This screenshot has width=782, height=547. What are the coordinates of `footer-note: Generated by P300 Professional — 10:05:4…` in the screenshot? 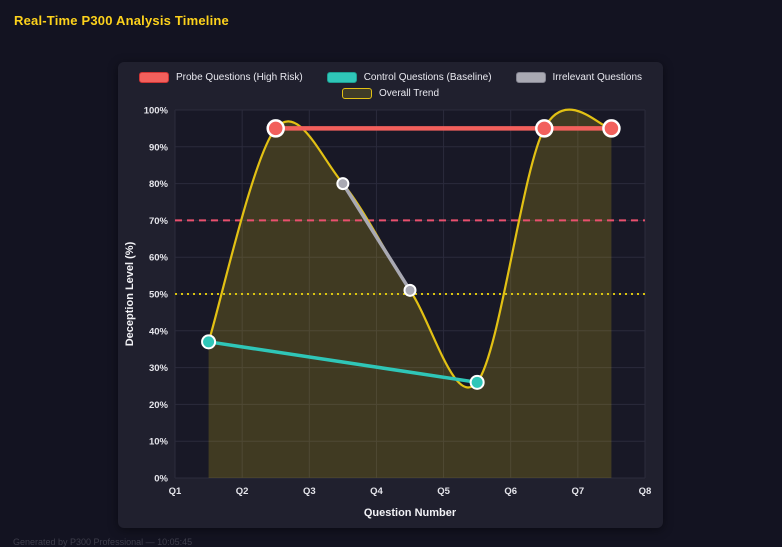 It's located at (103, 542).